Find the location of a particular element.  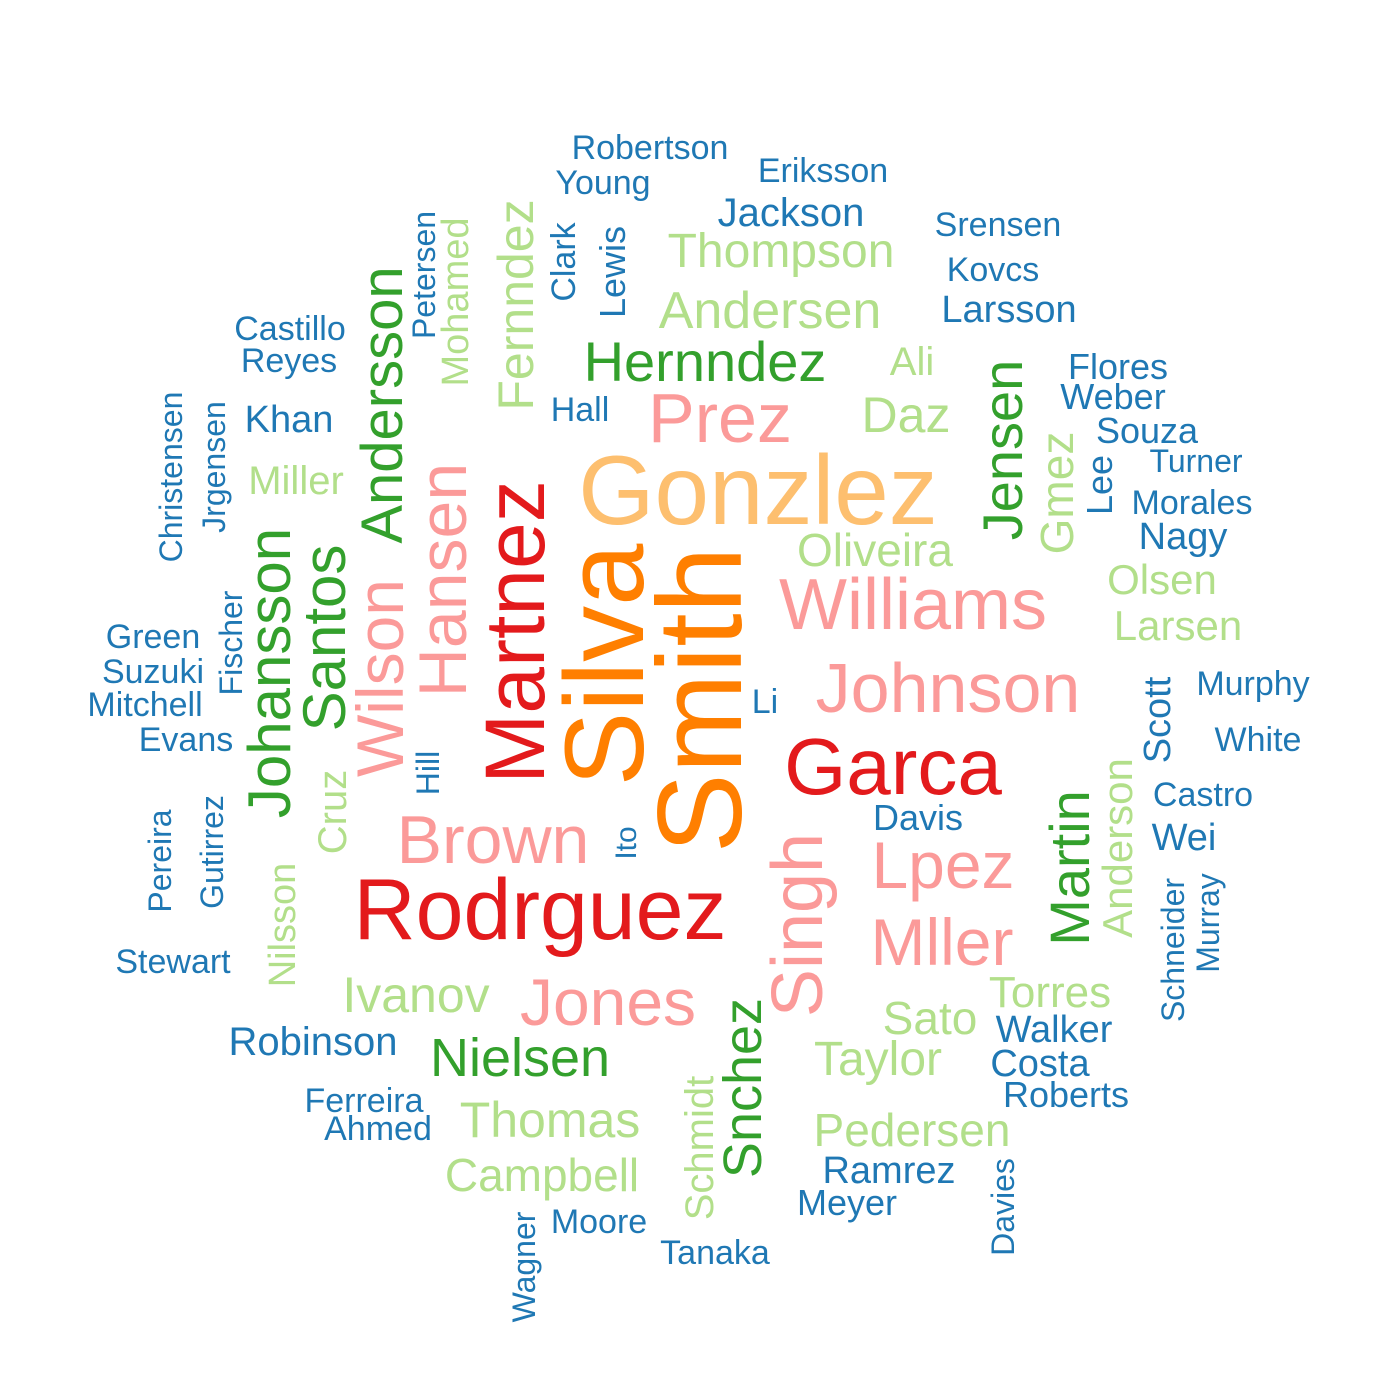

word: Murray is located at coordinates (1208, 923).